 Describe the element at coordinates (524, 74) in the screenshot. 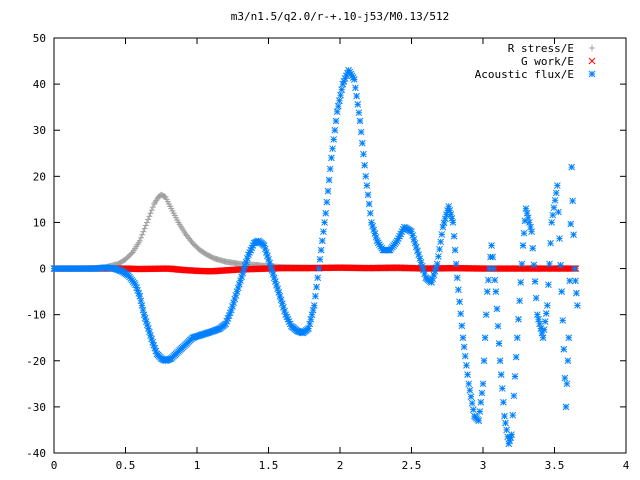

I see `legend-label: Acoustic flux/E` at that location.